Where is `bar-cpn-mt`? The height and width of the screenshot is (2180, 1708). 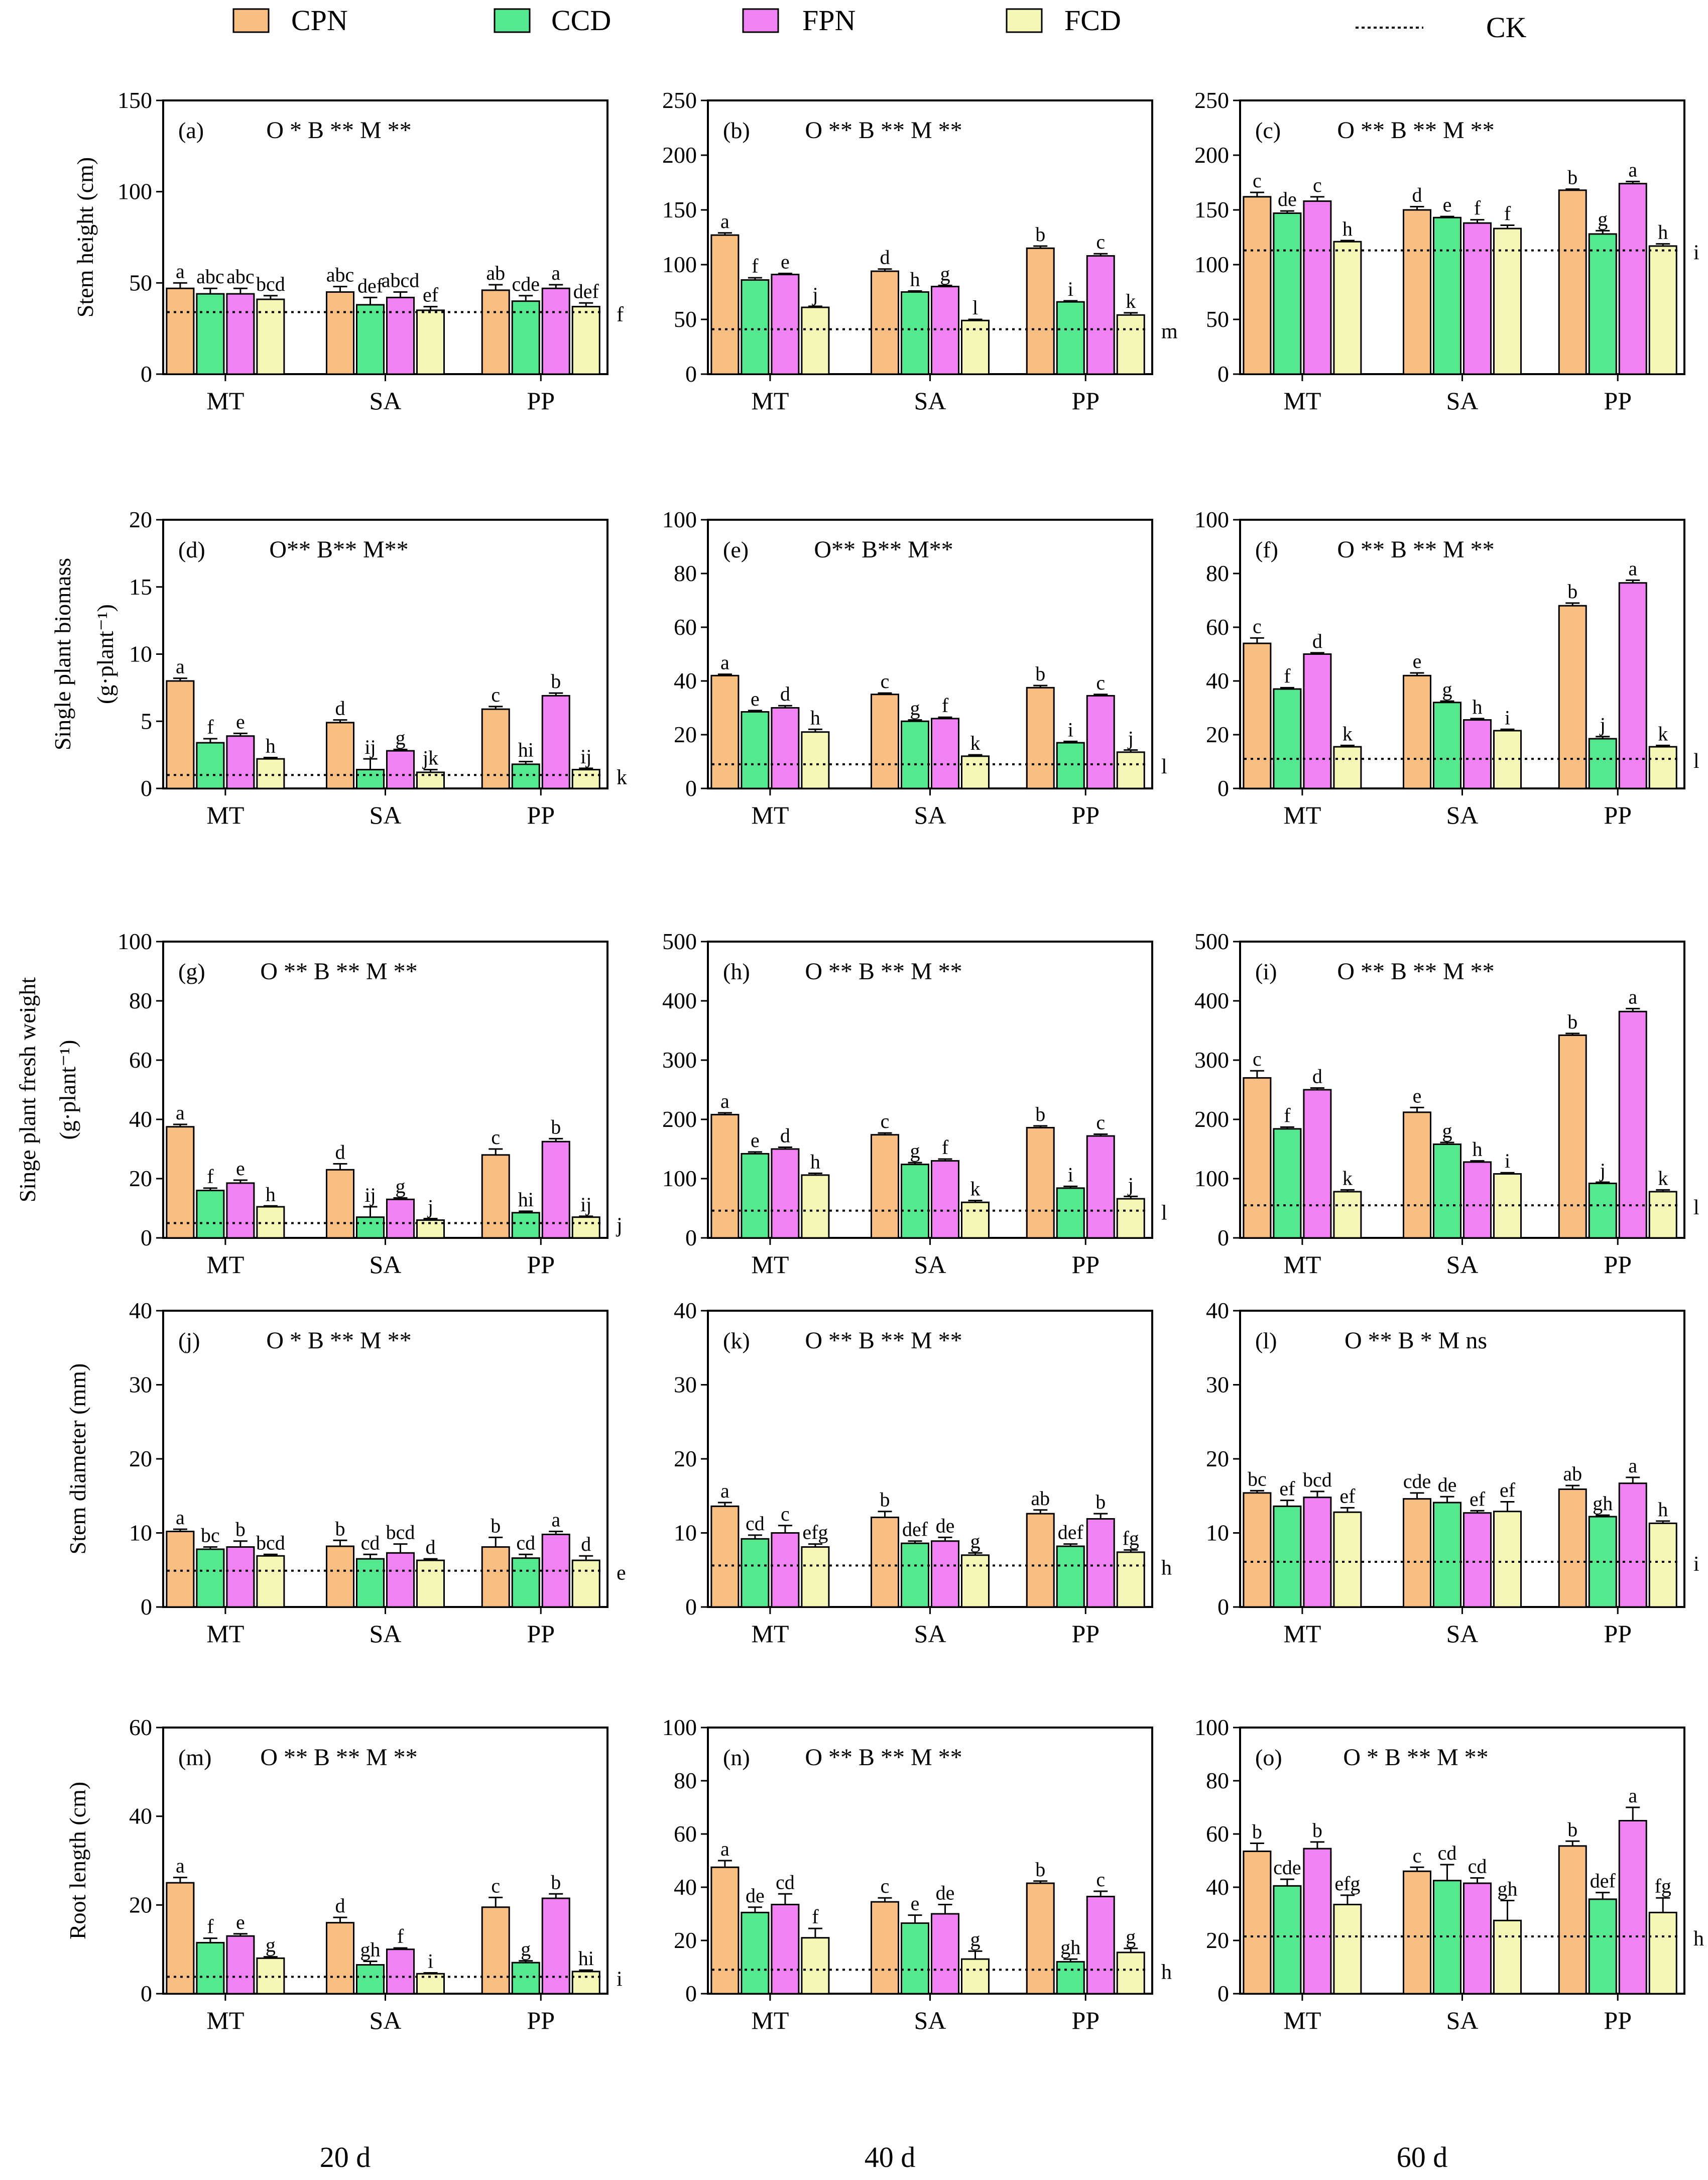 bar-cpn-mt is located at coordinates (181, 1939).